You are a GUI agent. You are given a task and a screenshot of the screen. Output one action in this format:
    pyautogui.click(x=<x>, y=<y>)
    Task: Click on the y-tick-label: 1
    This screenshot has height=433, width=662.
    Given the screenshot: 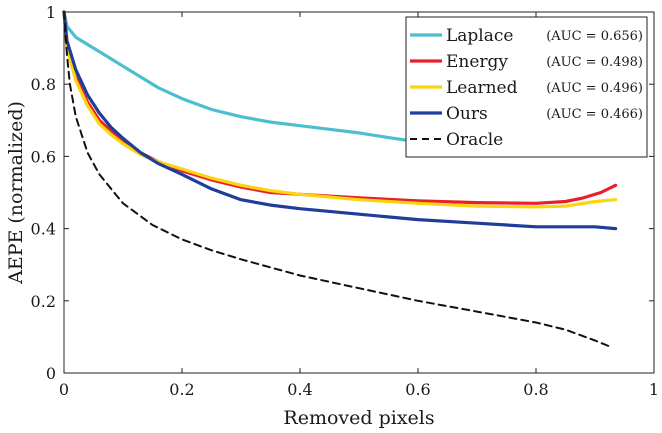 What is the action you would take?
    pyautogui.click(x=51, y=12)
    